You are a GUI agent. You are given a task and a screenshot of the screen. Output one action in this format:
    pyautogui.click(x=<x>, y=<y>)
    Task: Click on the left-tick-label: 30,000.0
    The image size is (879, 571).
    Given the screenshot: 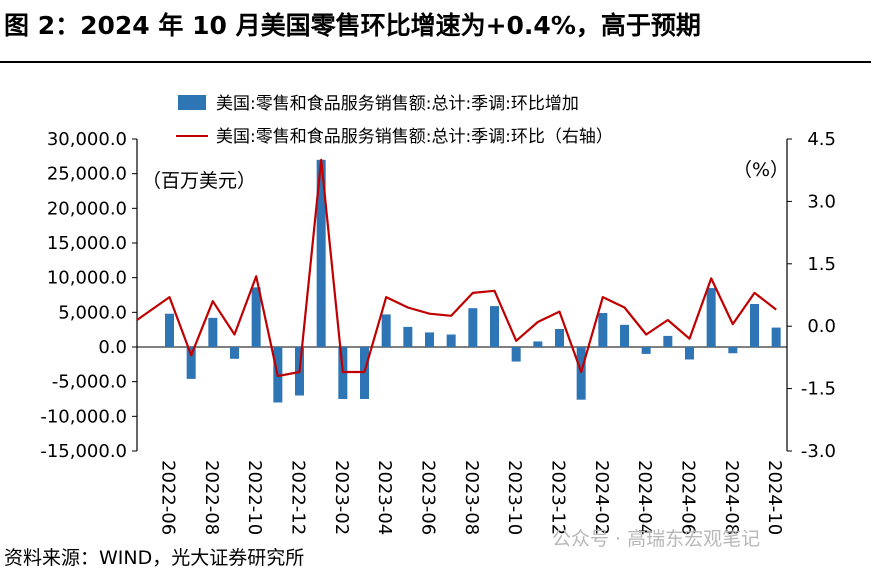 What is the action you would take?
    pyautogui.click(x=87, y=139)
    